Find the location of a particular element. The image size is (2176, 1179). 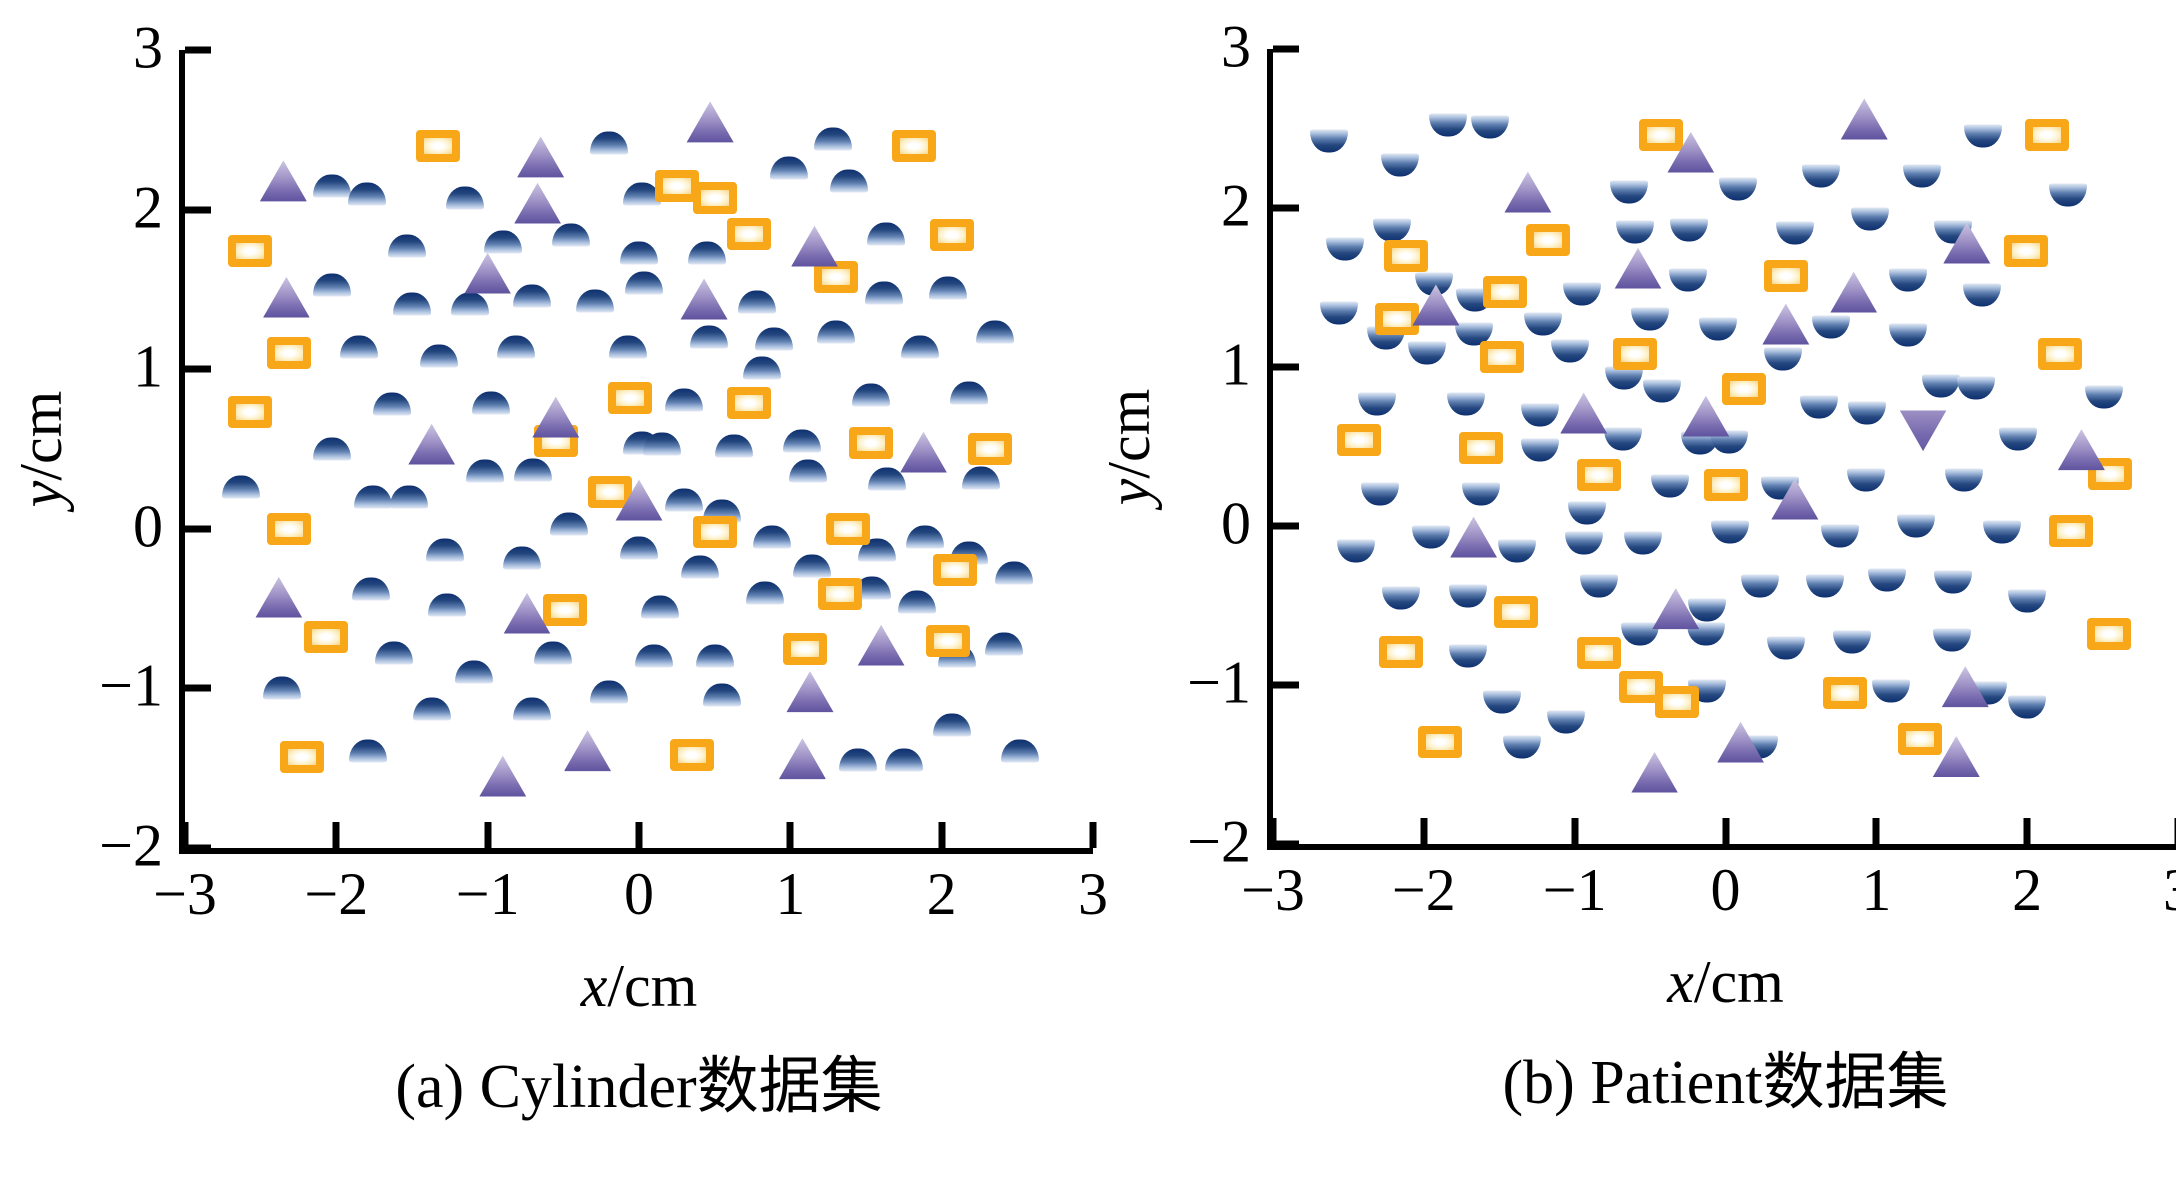

y-tick-label: −1 is located at coordinates (131, 685).